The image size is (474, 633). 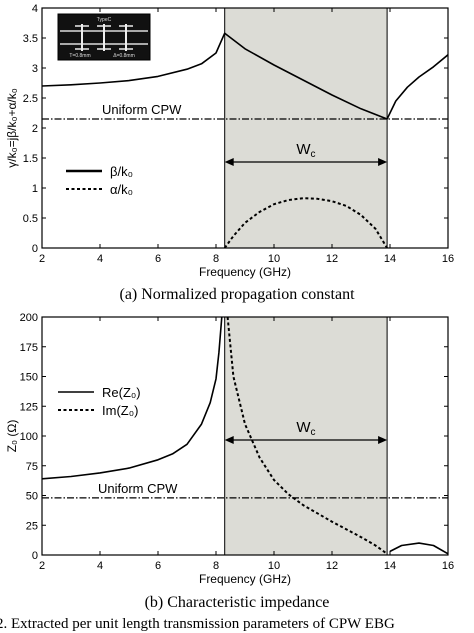 I want to click on y-tick-label: 175, so click(x=29, y=348).